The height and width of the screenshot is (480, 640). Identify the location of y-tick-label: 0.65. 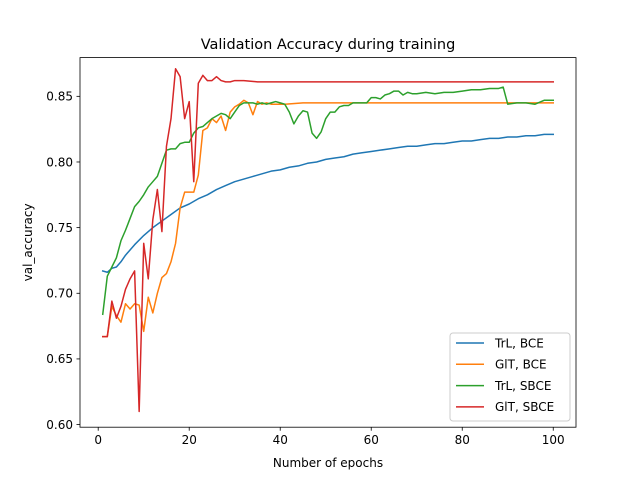
(59, 359).